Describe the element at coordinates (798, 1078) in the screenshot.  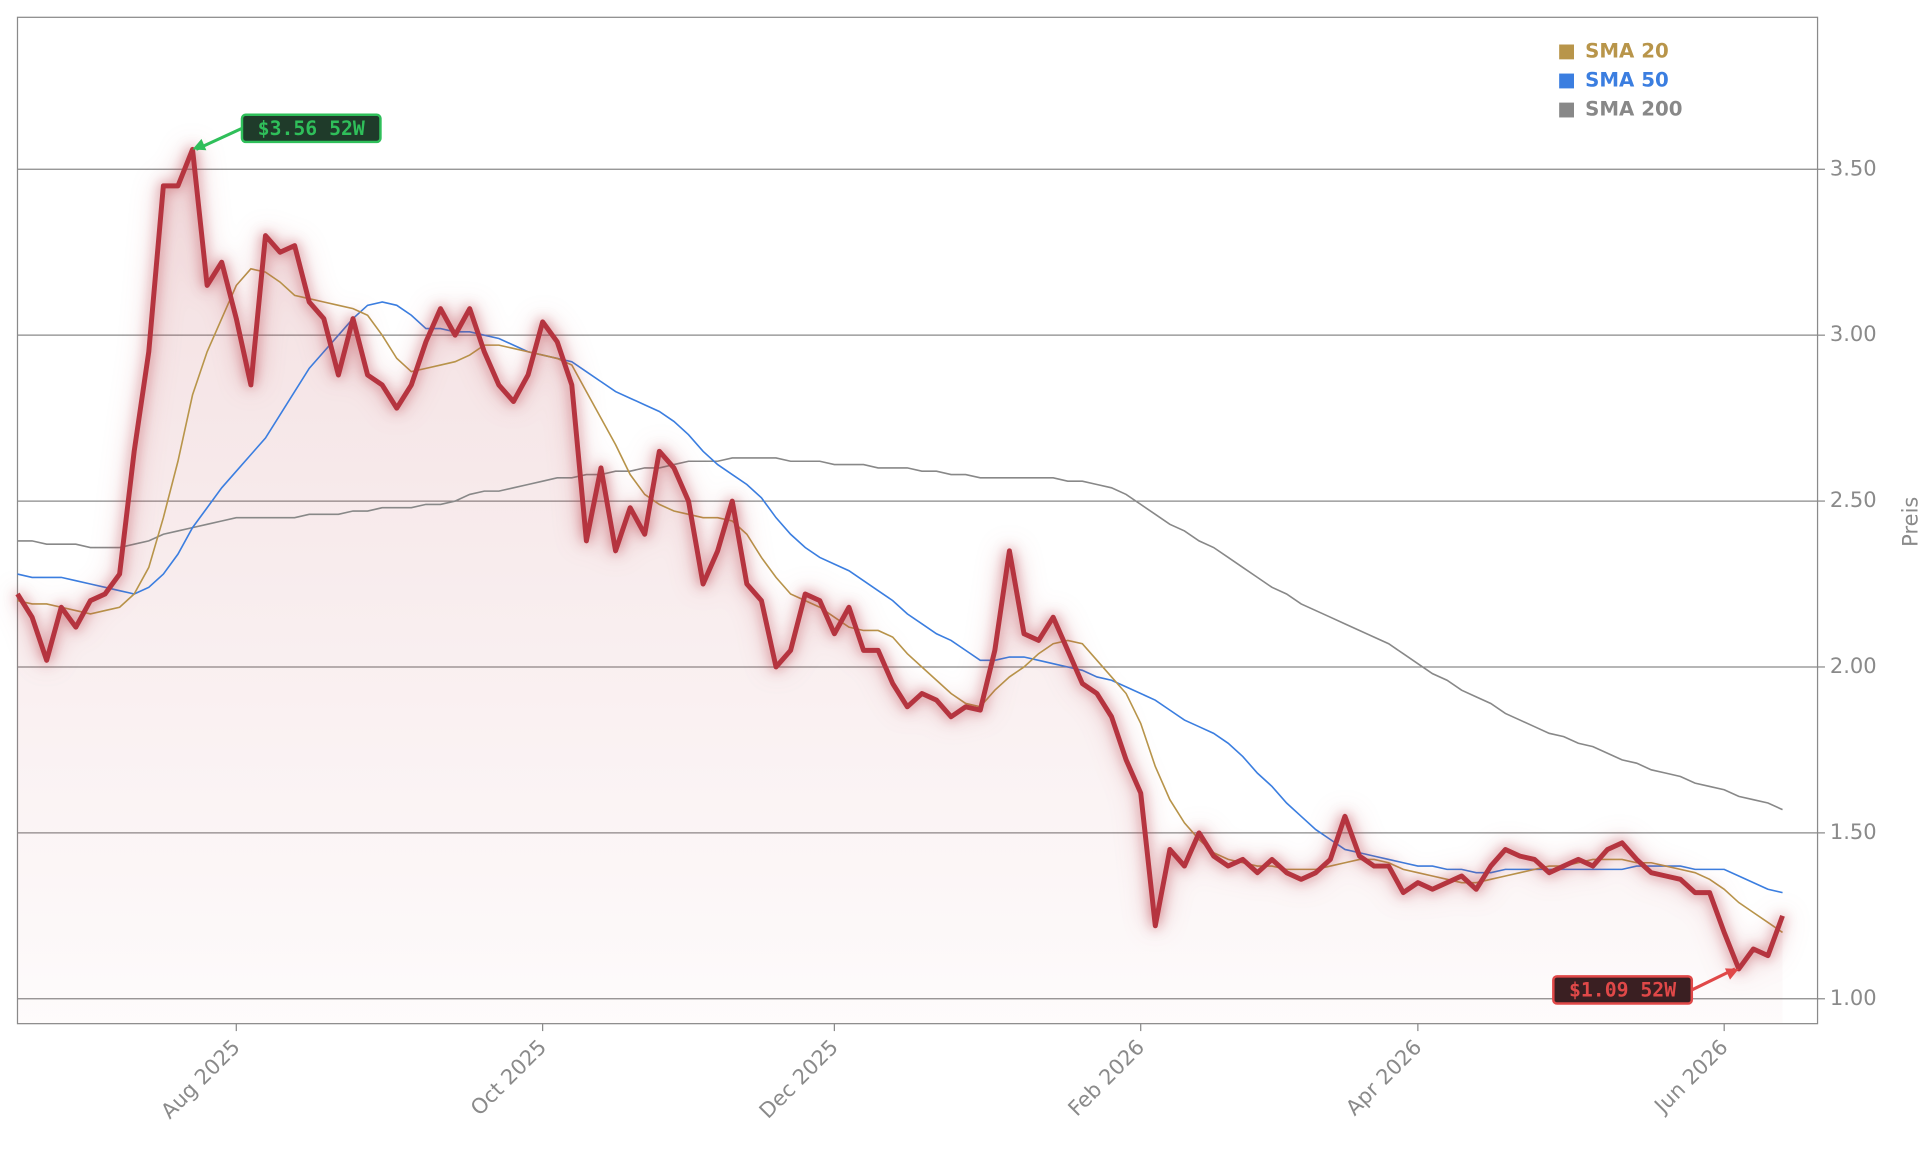
I see `x-tick-label: Dec 2025` at that location.